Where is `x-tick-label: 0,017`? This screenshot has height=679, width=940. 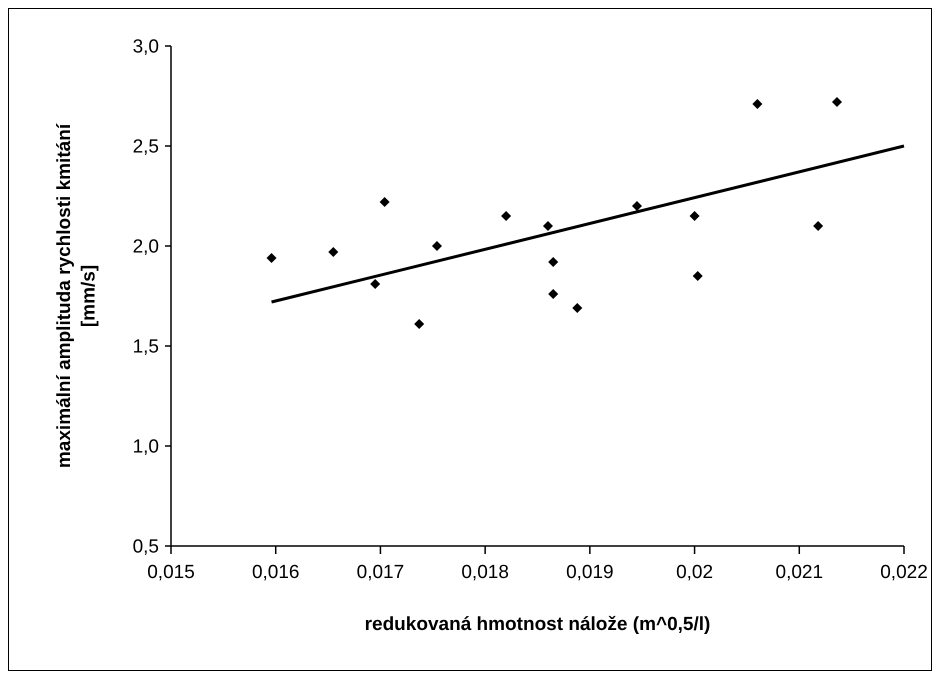 x-tick-label: 0,017 is located at coordinates (380, 572).